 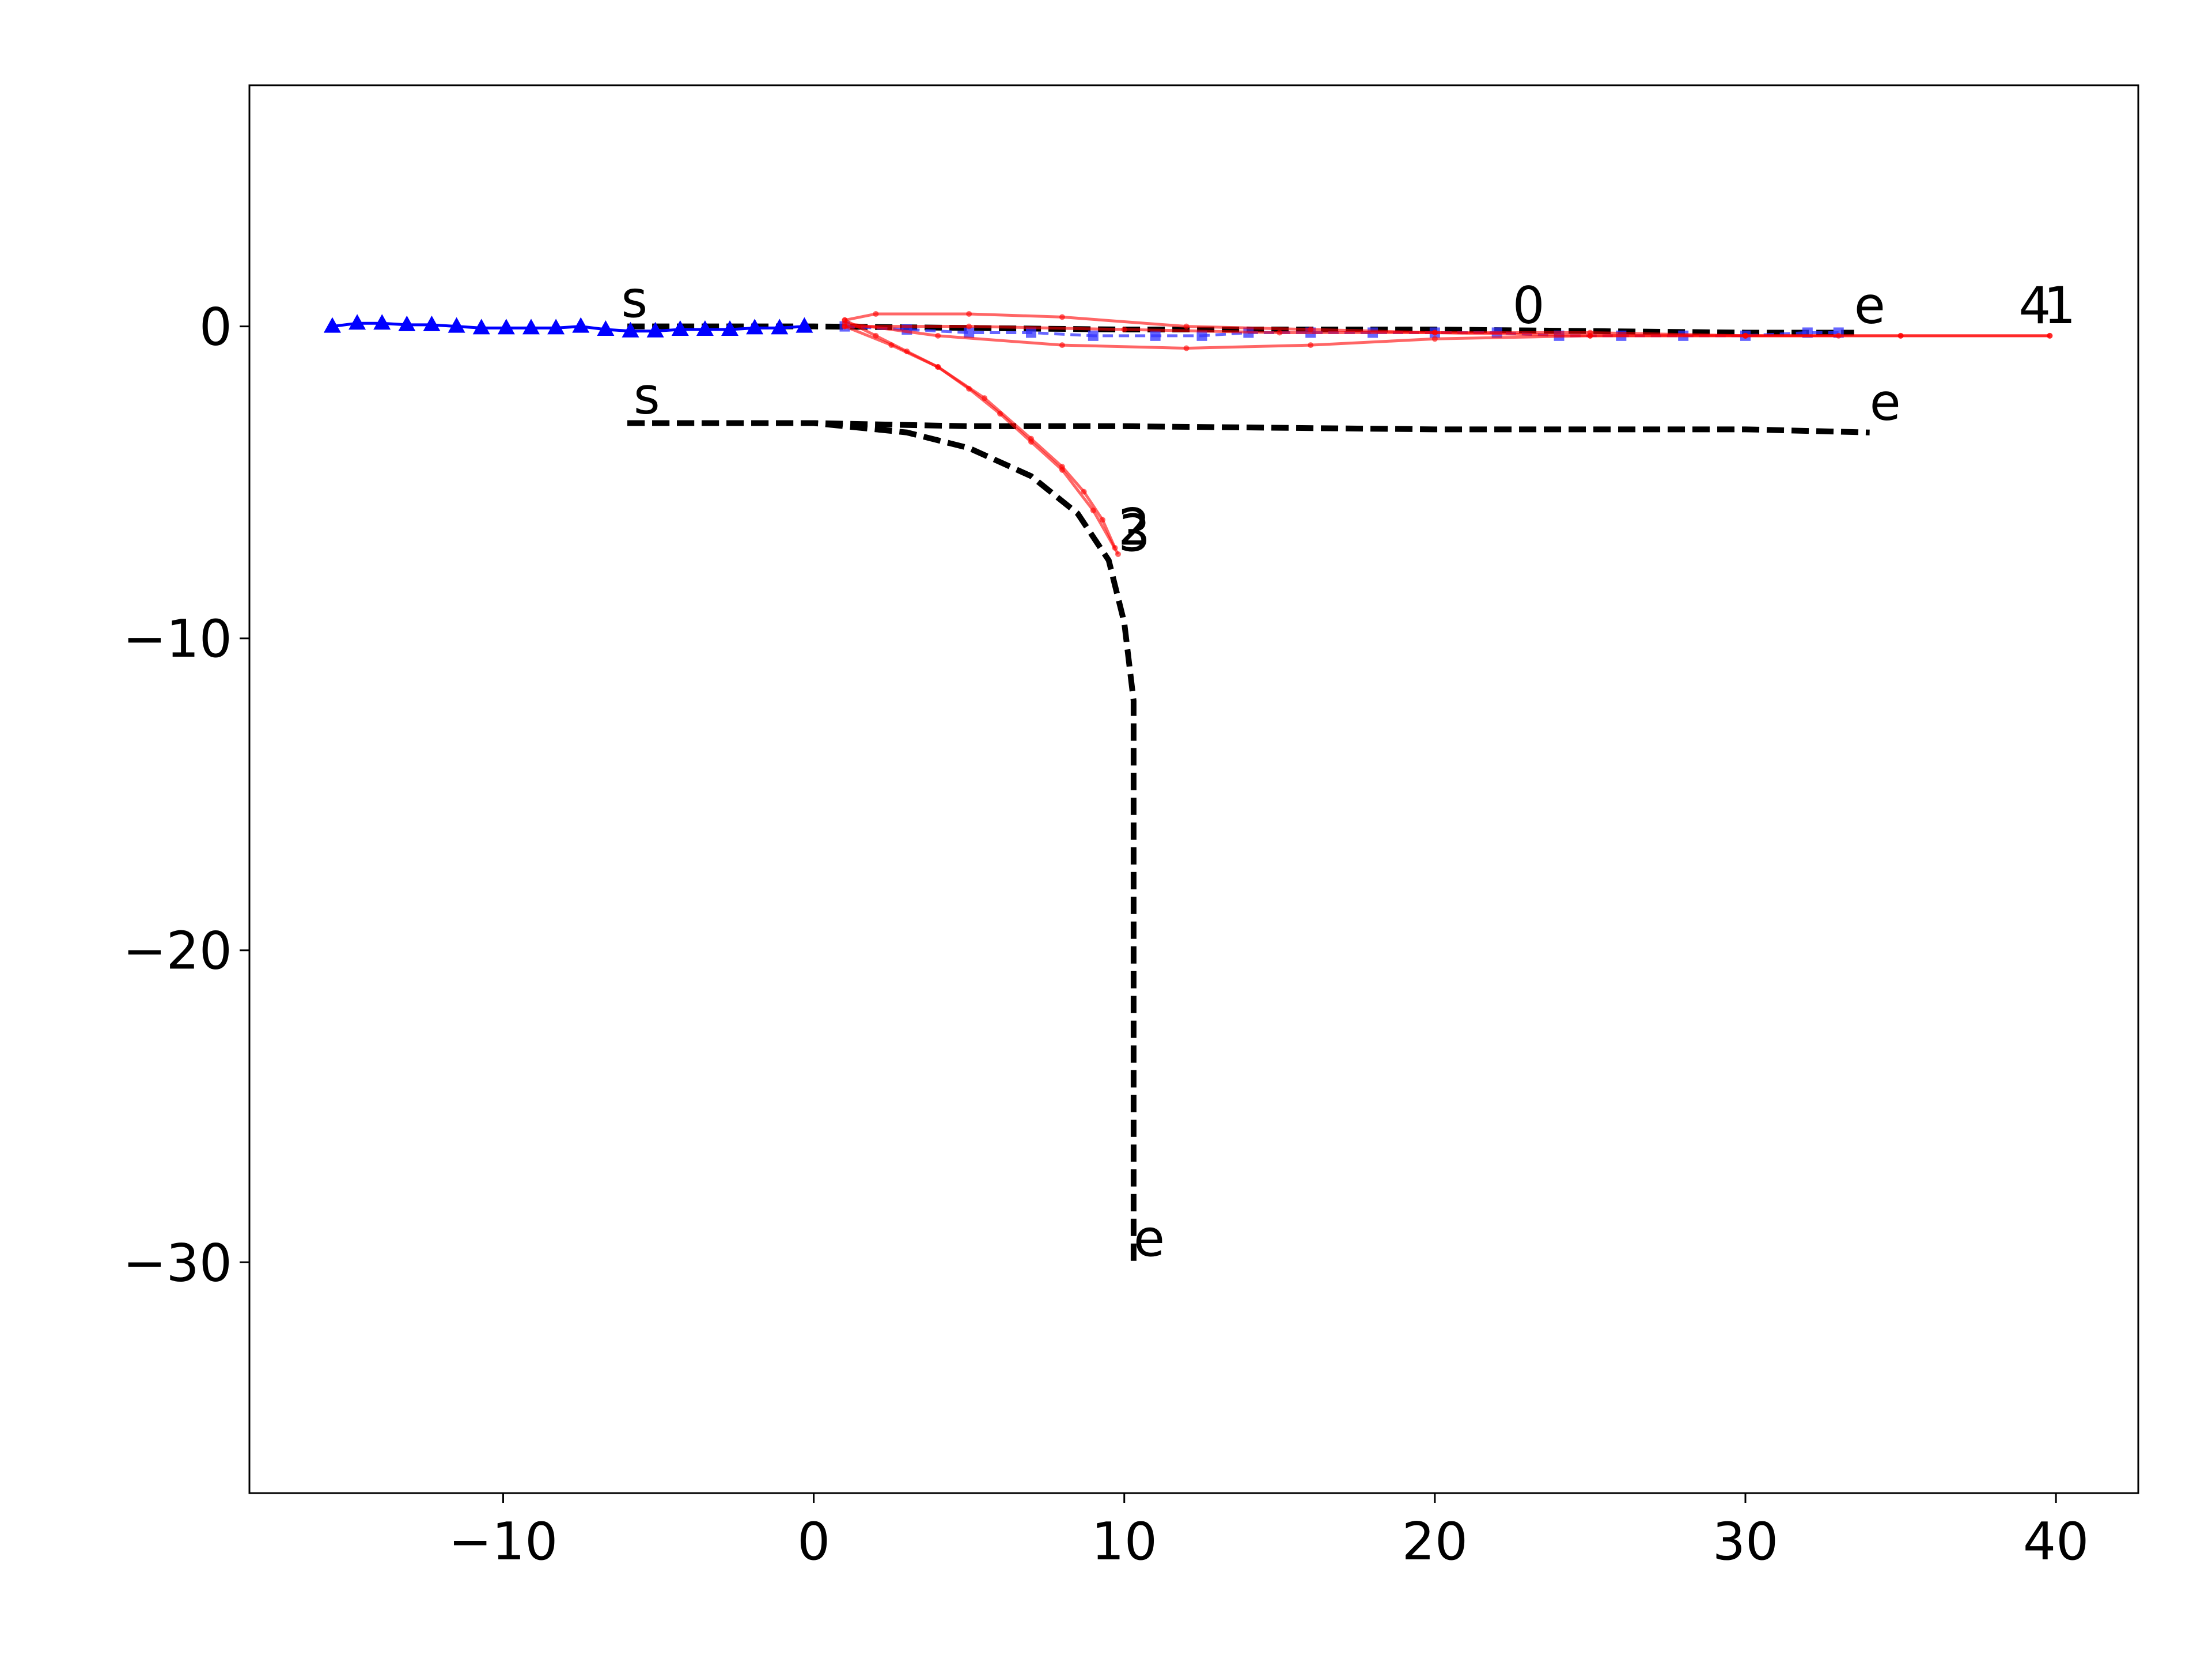 I want to click on x-tick-label: −10, so click(x=503, y=1542).